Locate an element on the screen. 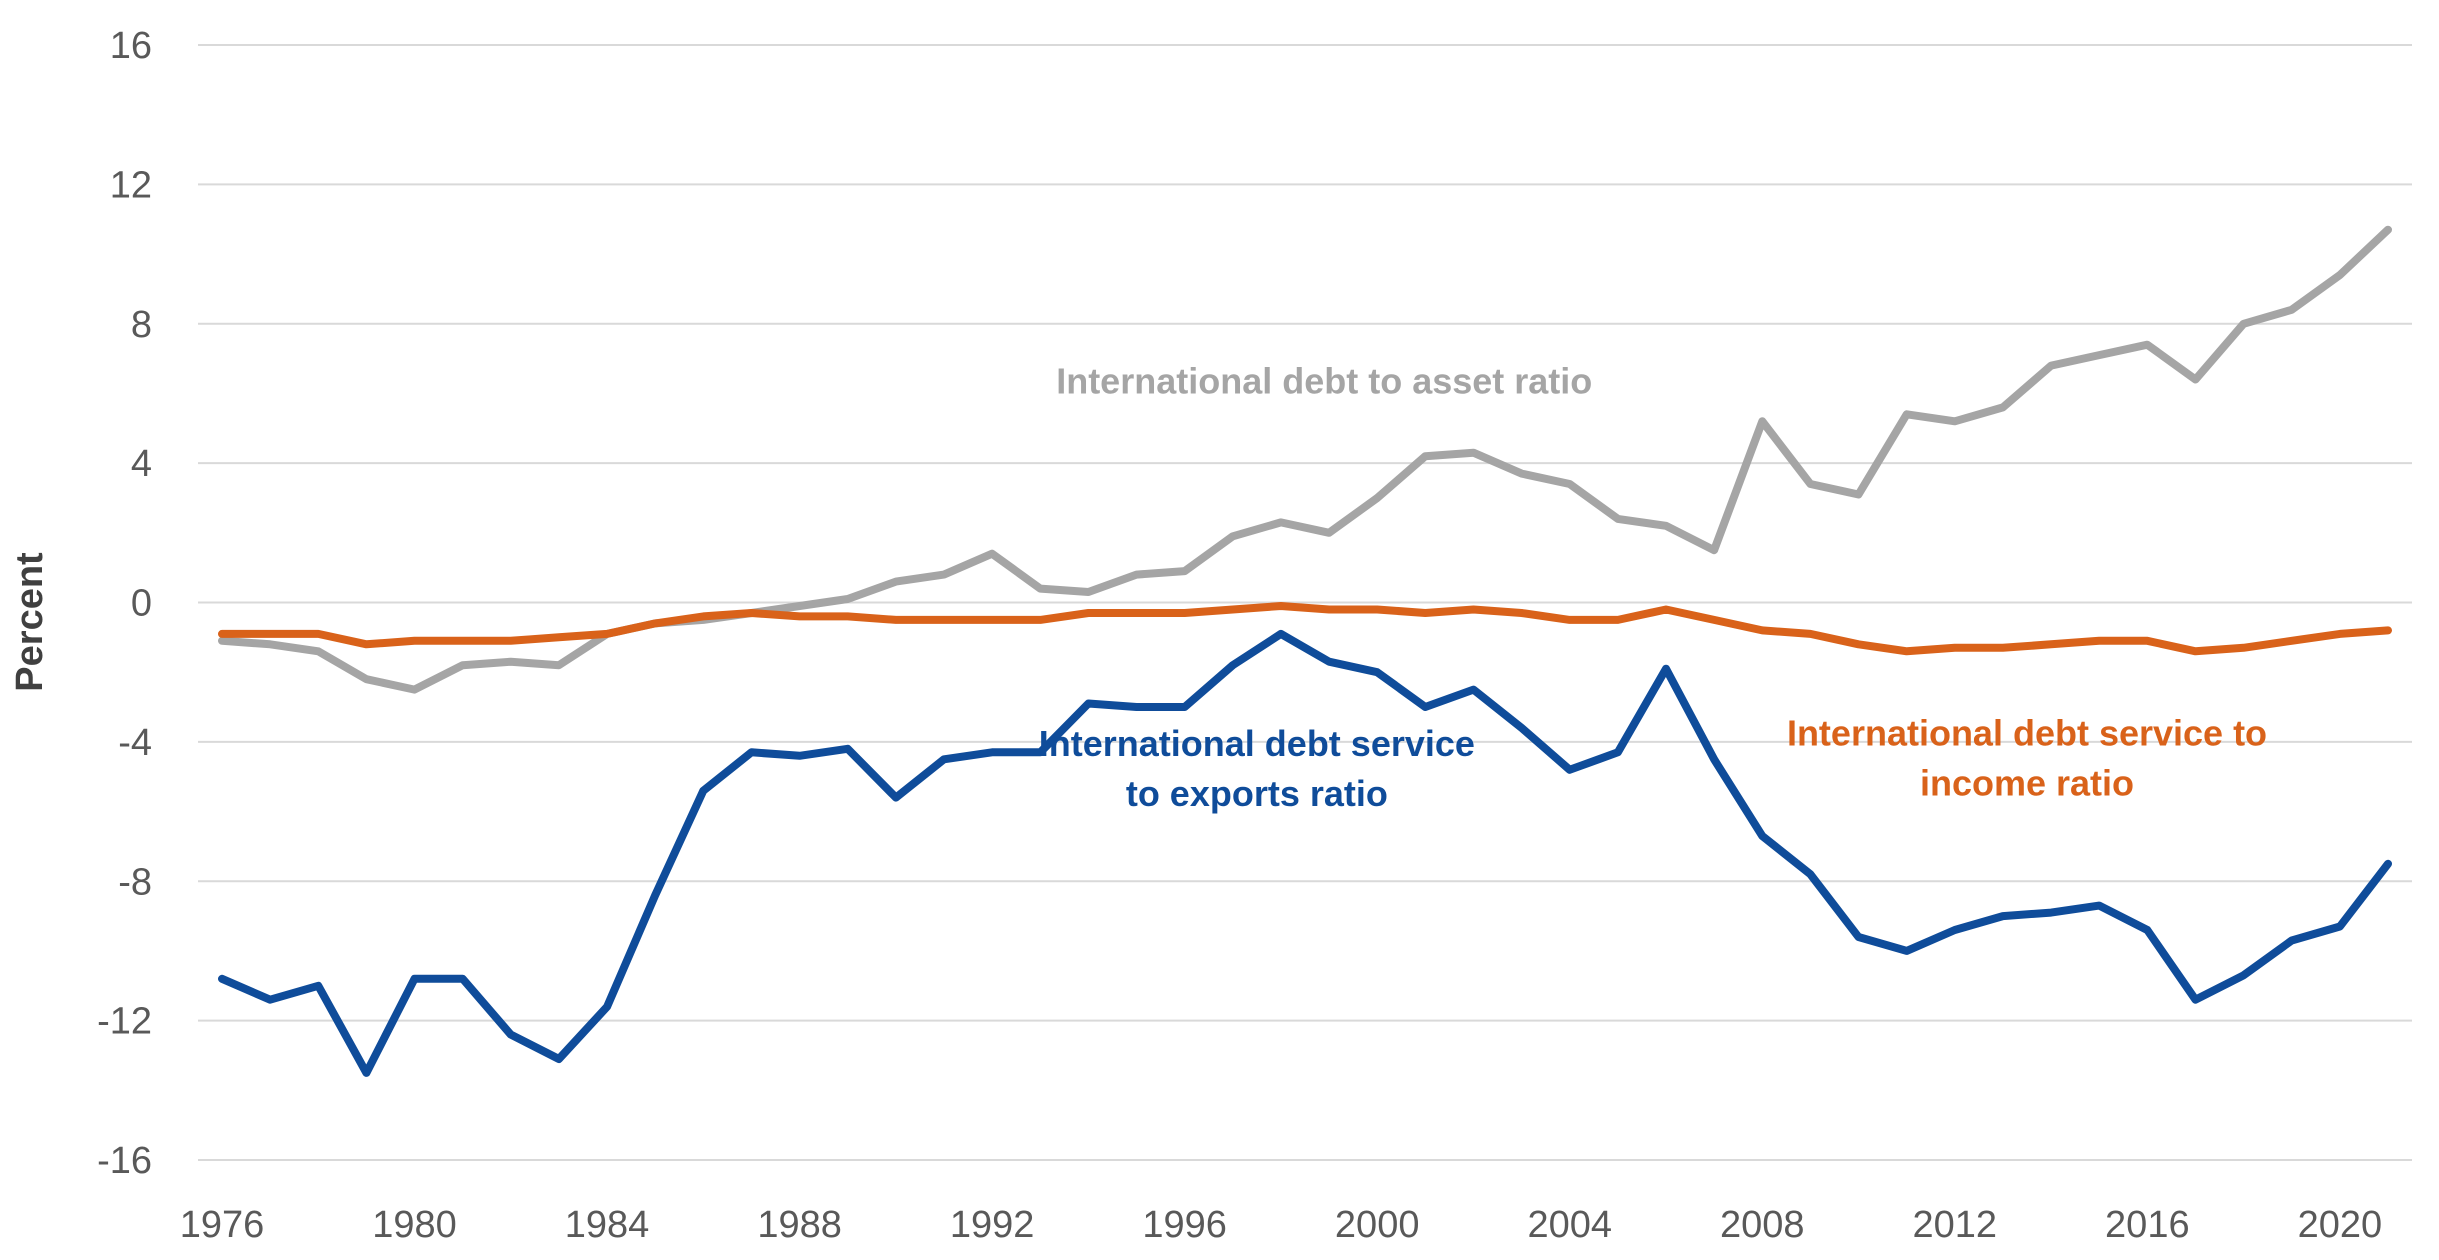  x-tick-label: 2016 is located at coordinates (2147, 1225).